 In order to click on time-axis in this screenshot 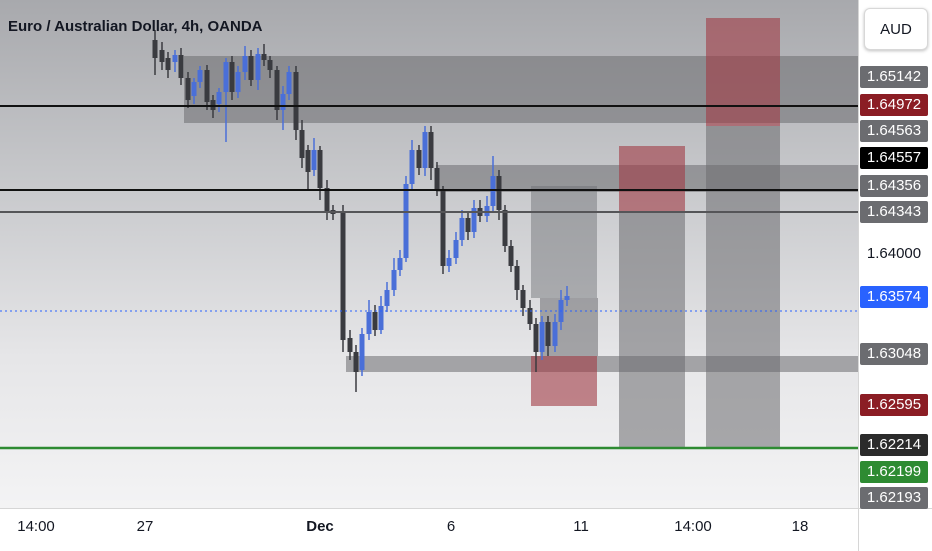, I will do `click(429, 529)`.